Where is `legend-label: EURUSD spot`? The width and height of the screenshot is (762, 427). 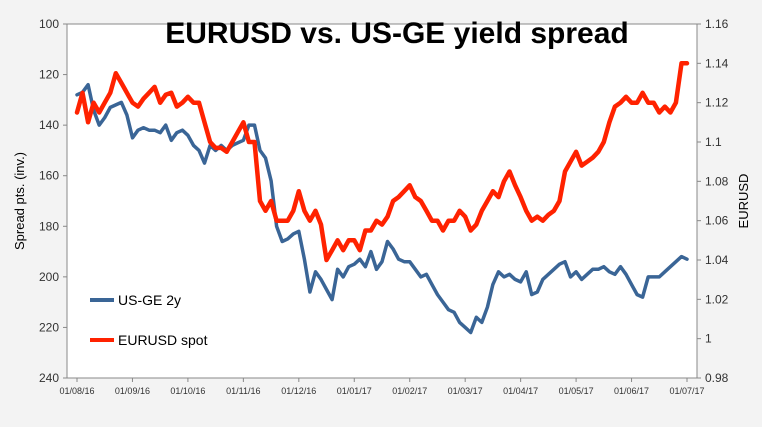 legend-label: EURUSD spot is located at coordinates (163, 340).